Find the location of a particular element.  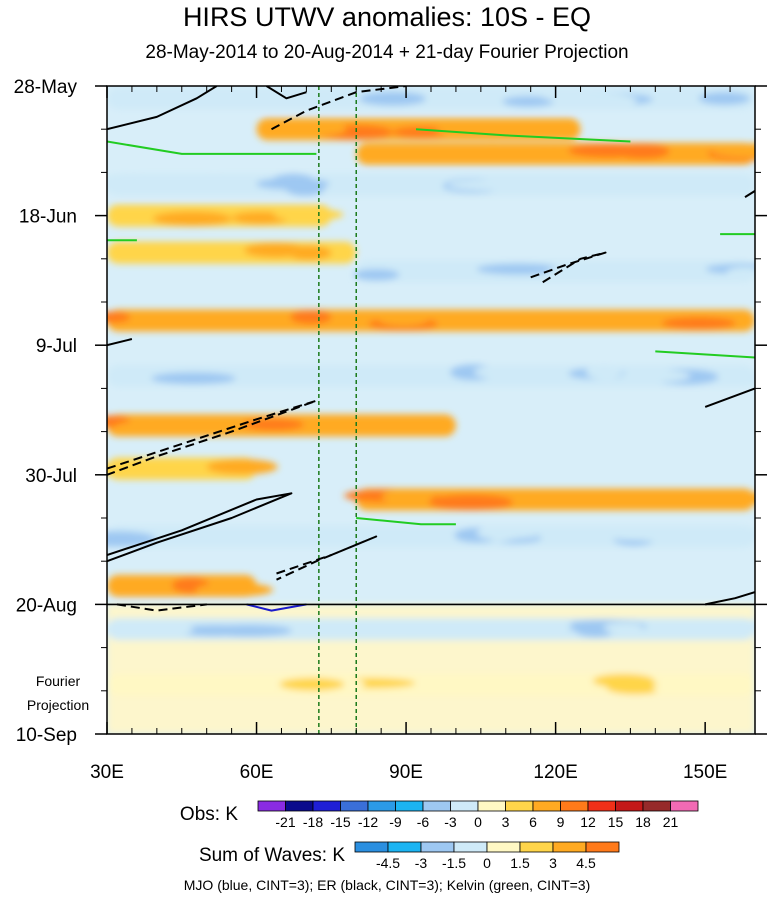

obs-colorbar-label: Obs: K is located at coordinates (209, 814).